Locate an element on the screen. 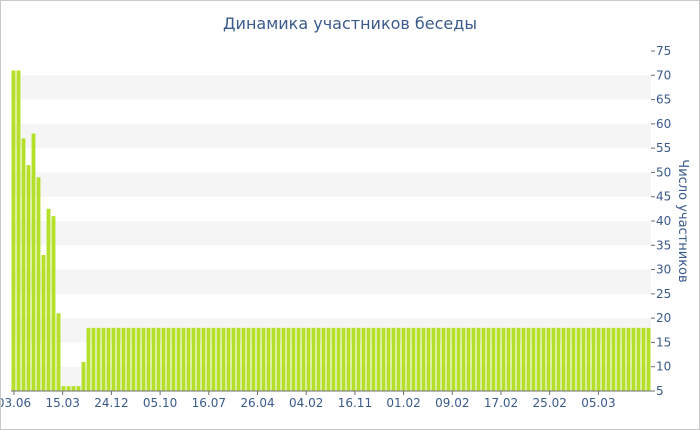 This screenshot has width=700, height=430. y-axis-ticks: 5 10 15 20 25 30 35 40 45 50 55 60 65 70 75 is located at coordinates (661, 221).